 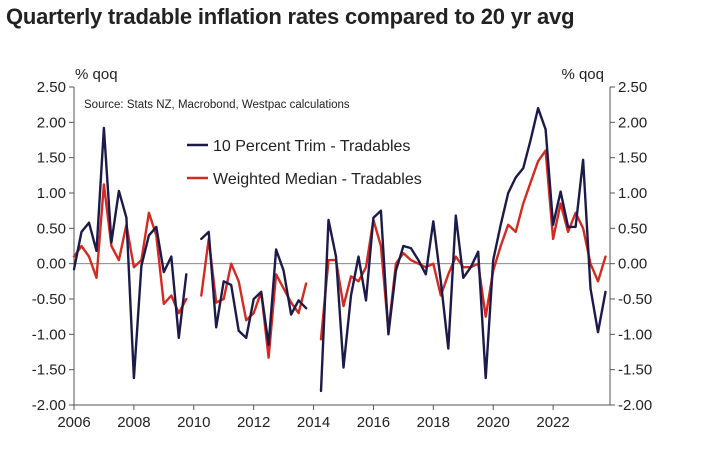 What do you see at coordinates (49, 405) in the screenshot?
I see `y-tick-label-left: -2.00` at bounding box center [49, 405].